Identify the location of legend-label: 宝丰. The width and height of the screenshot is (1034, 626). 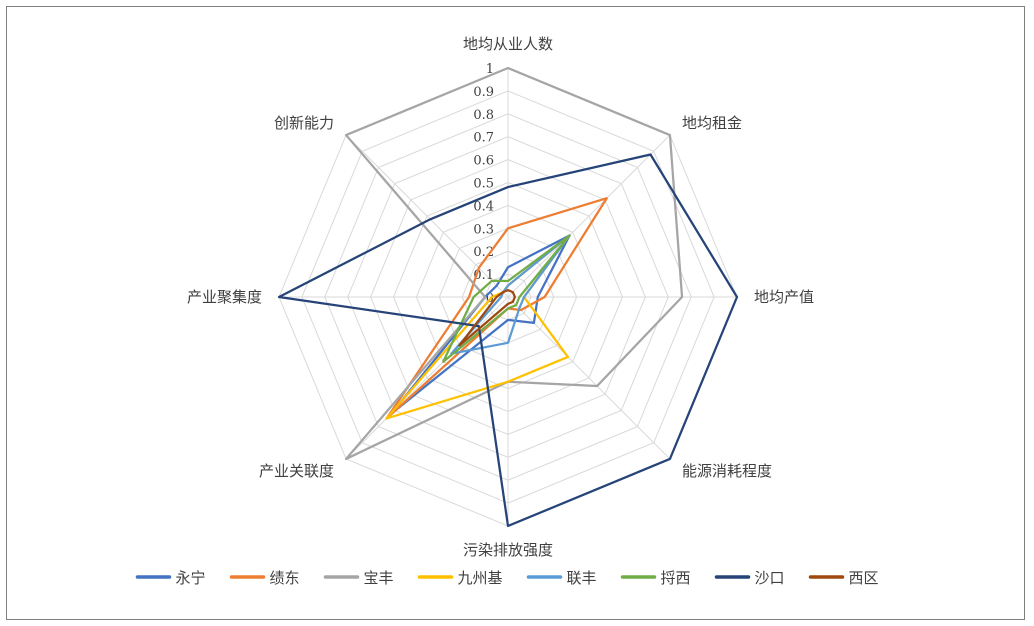
(378, 578).